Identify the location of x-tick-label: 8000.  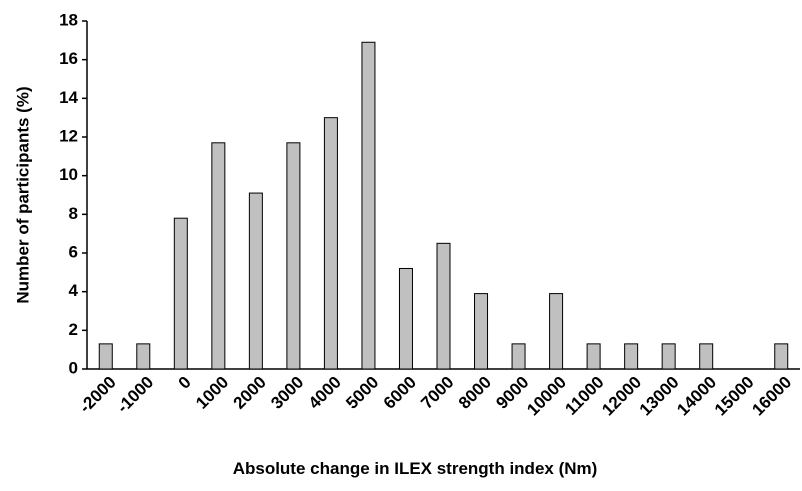
(475, 393).